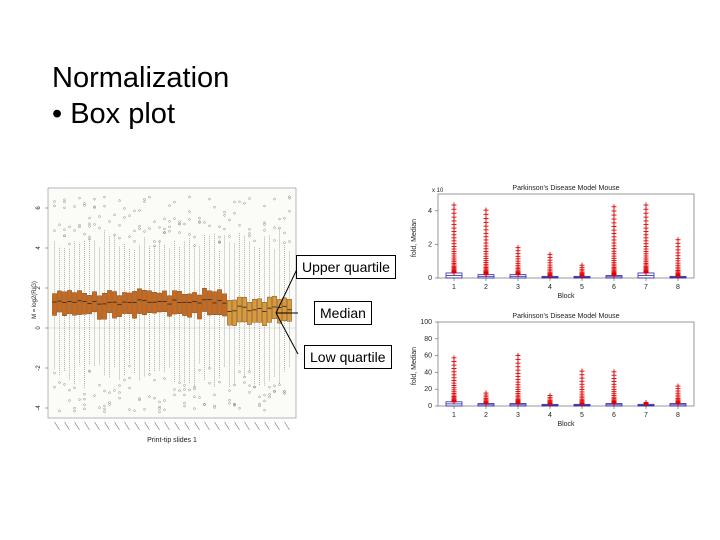 The image size is (720, 540). I want to click on x-tick-label: 7, so click(646, 415).